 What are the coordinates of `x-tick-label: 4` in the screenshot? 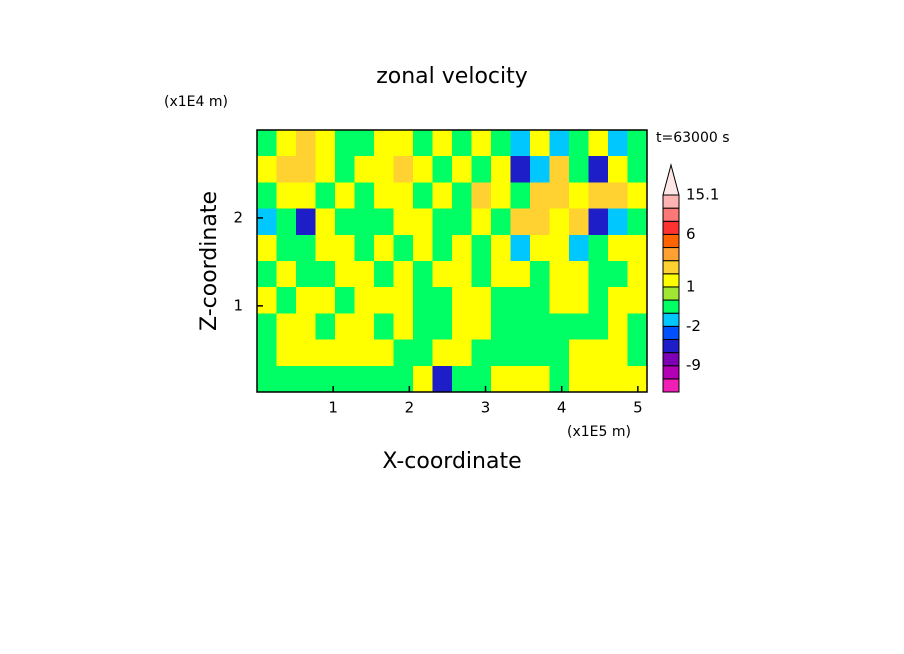 It's located at (562, 408).